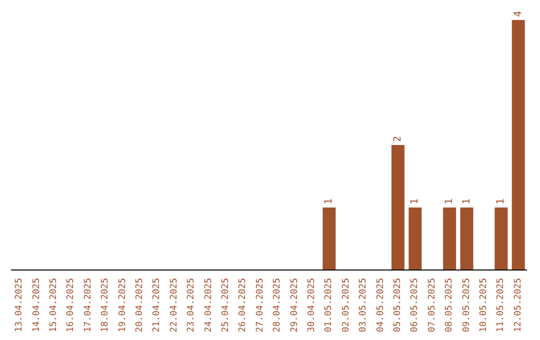 The height and width of the screenshot is (340, 540). What do you see at coordinates (295, 305) in the screenshot?
I see `x-tick-label: 29.04.2025` at bounding box center [295, 305].